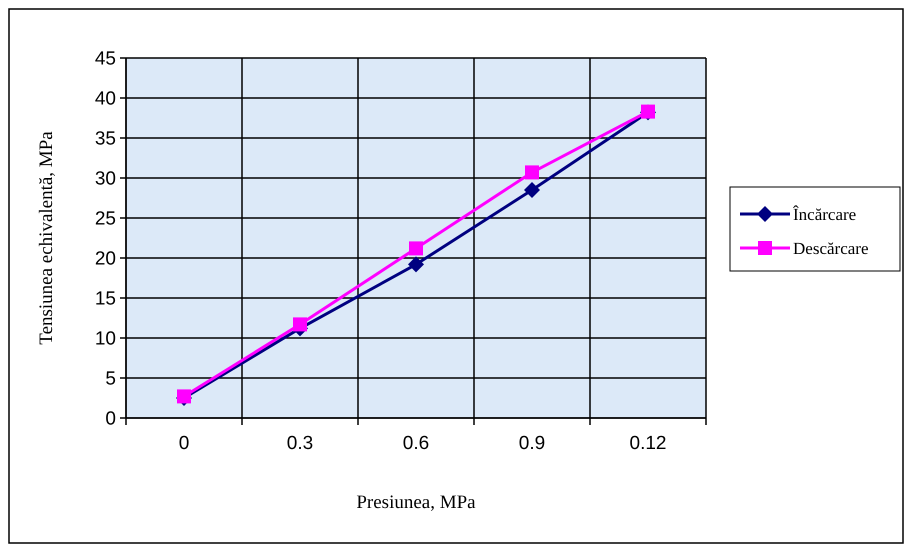 The image size is (904, 544). Describe the element at coordinates (105, 339) in the screenshot. I see `y-tick-label: 10` at that location.